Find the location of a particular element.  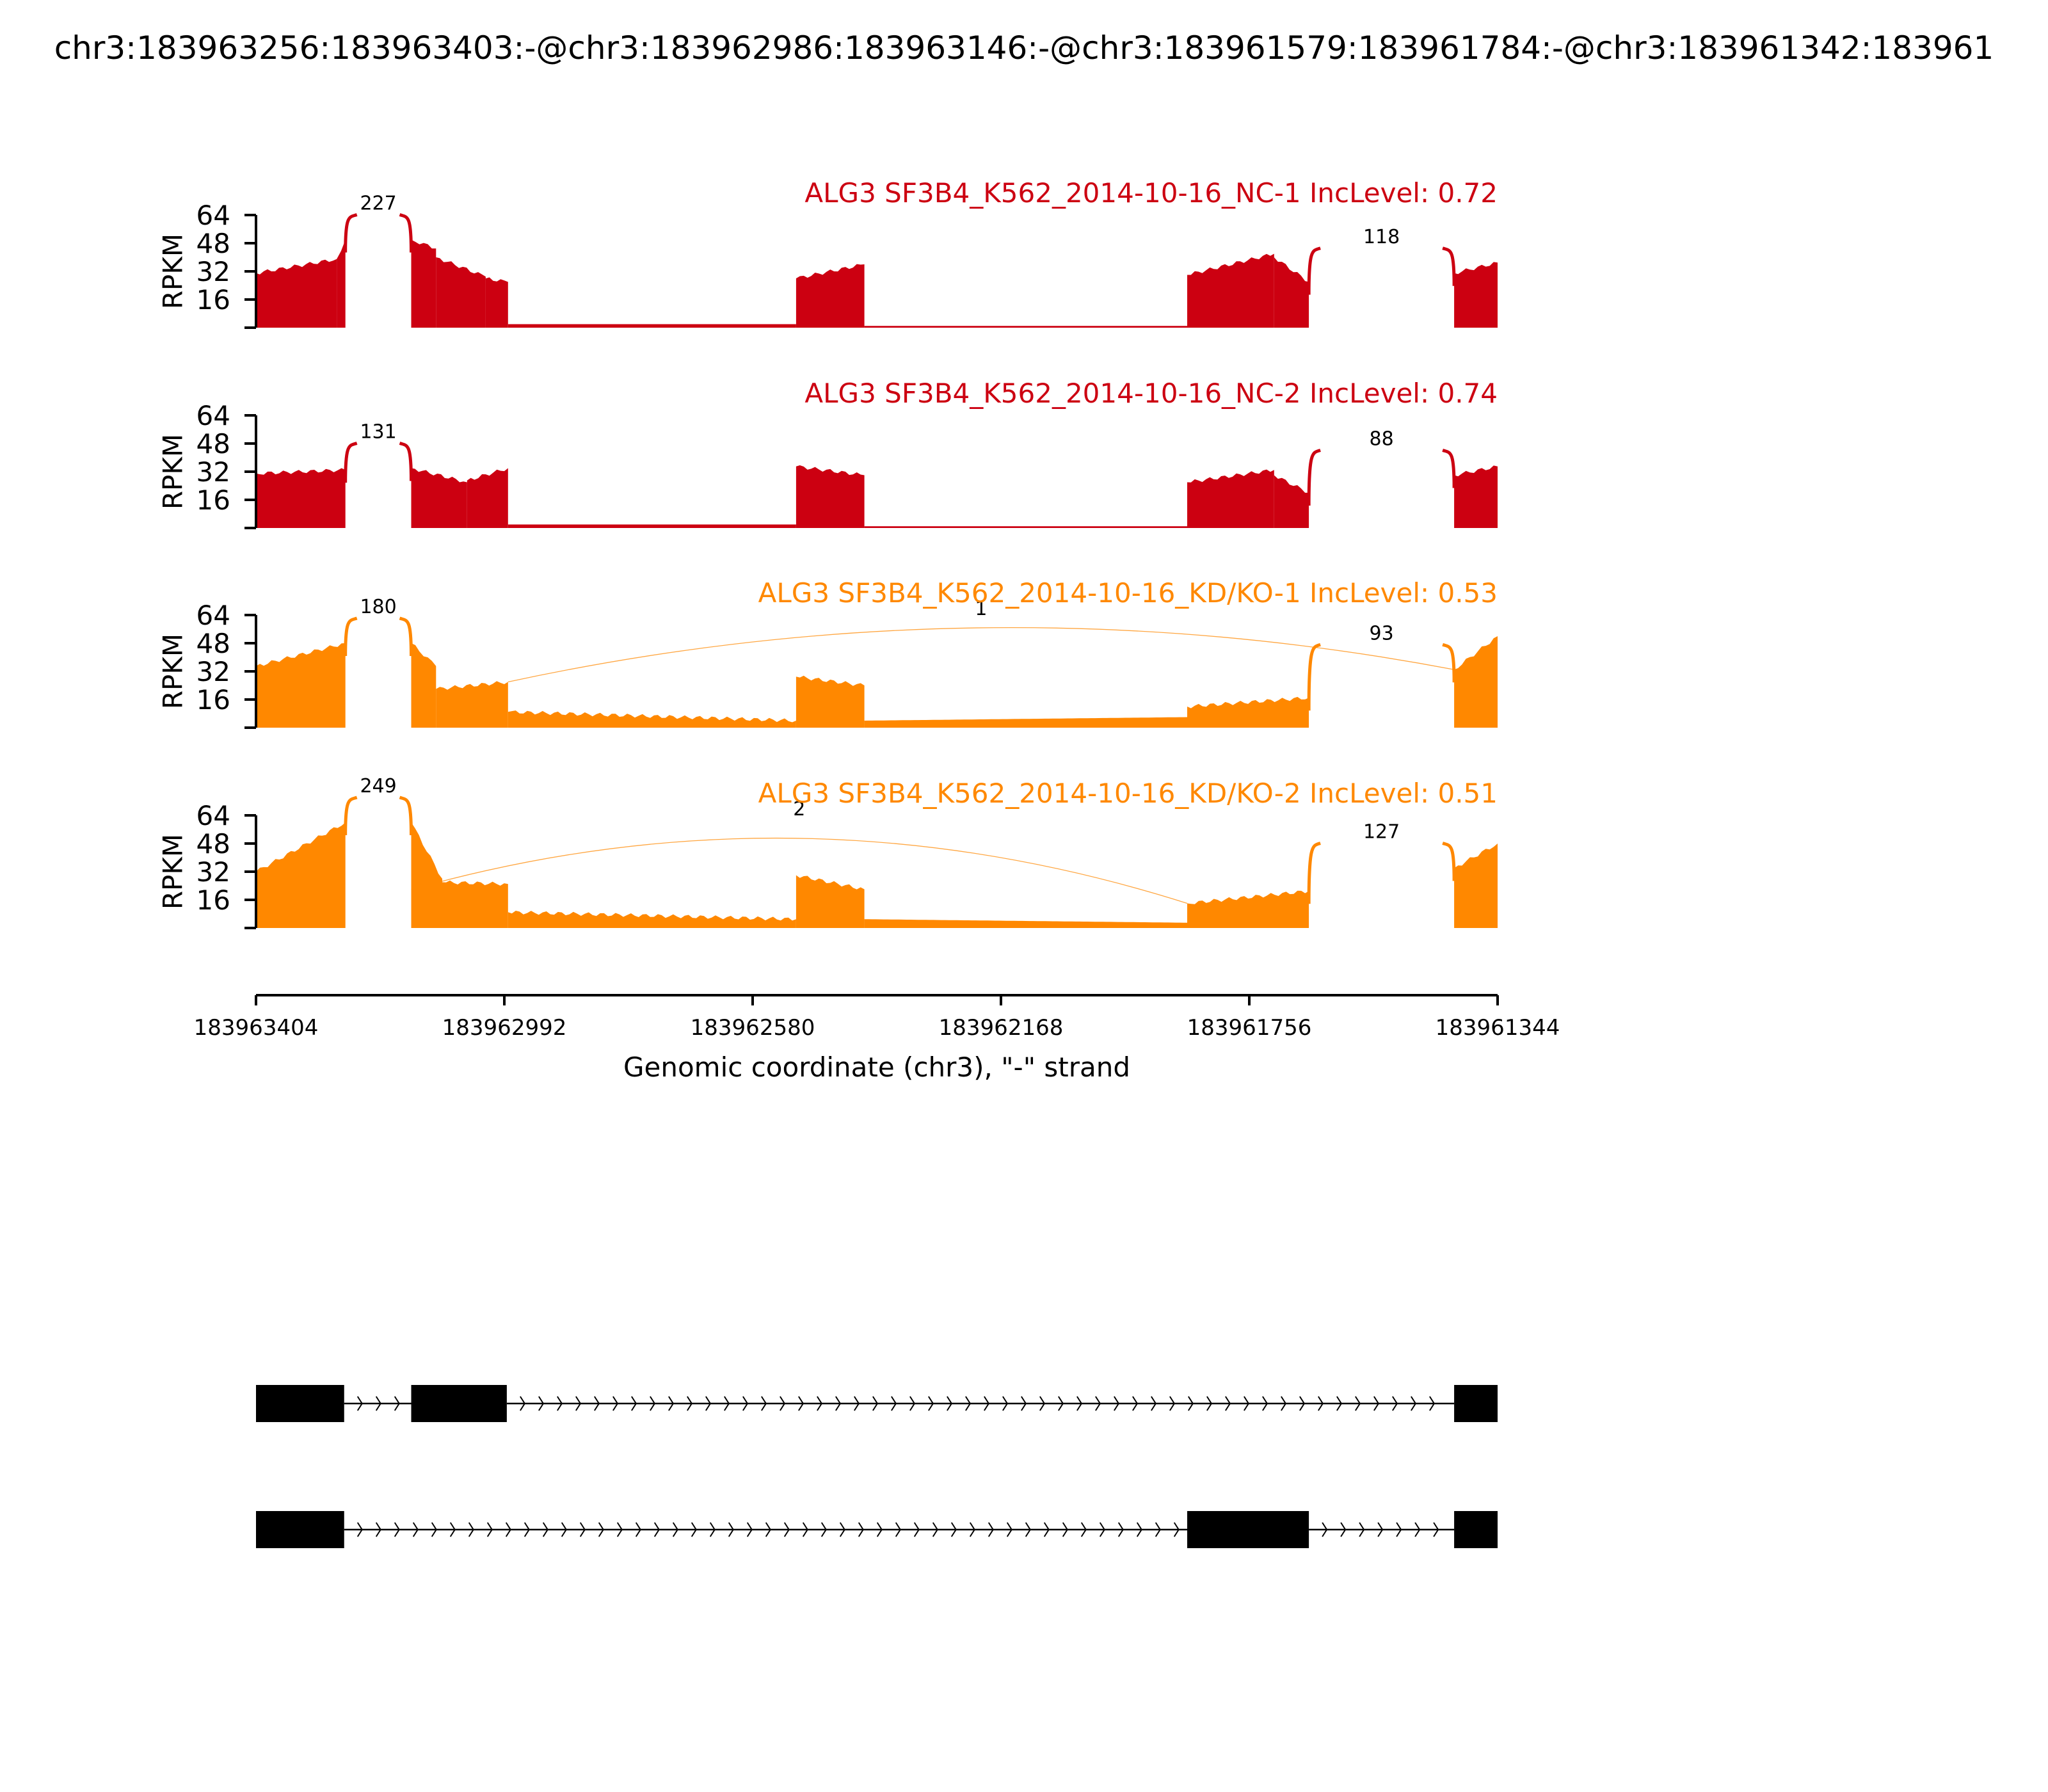

isoform-tracks is located at coordinates (877, 1466).